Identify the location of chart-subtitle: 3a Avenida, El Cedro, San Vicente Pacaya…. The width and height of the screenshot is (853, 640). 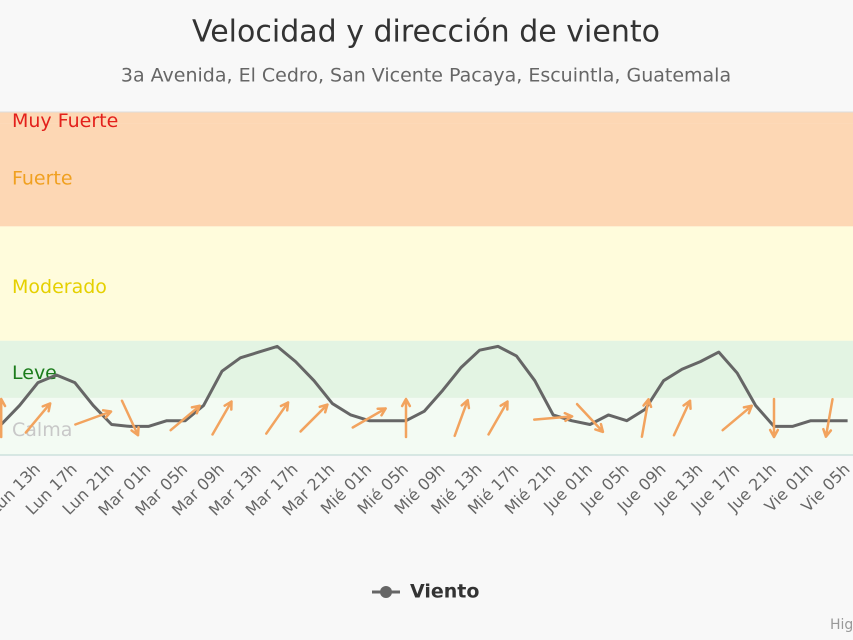
(426, 76).